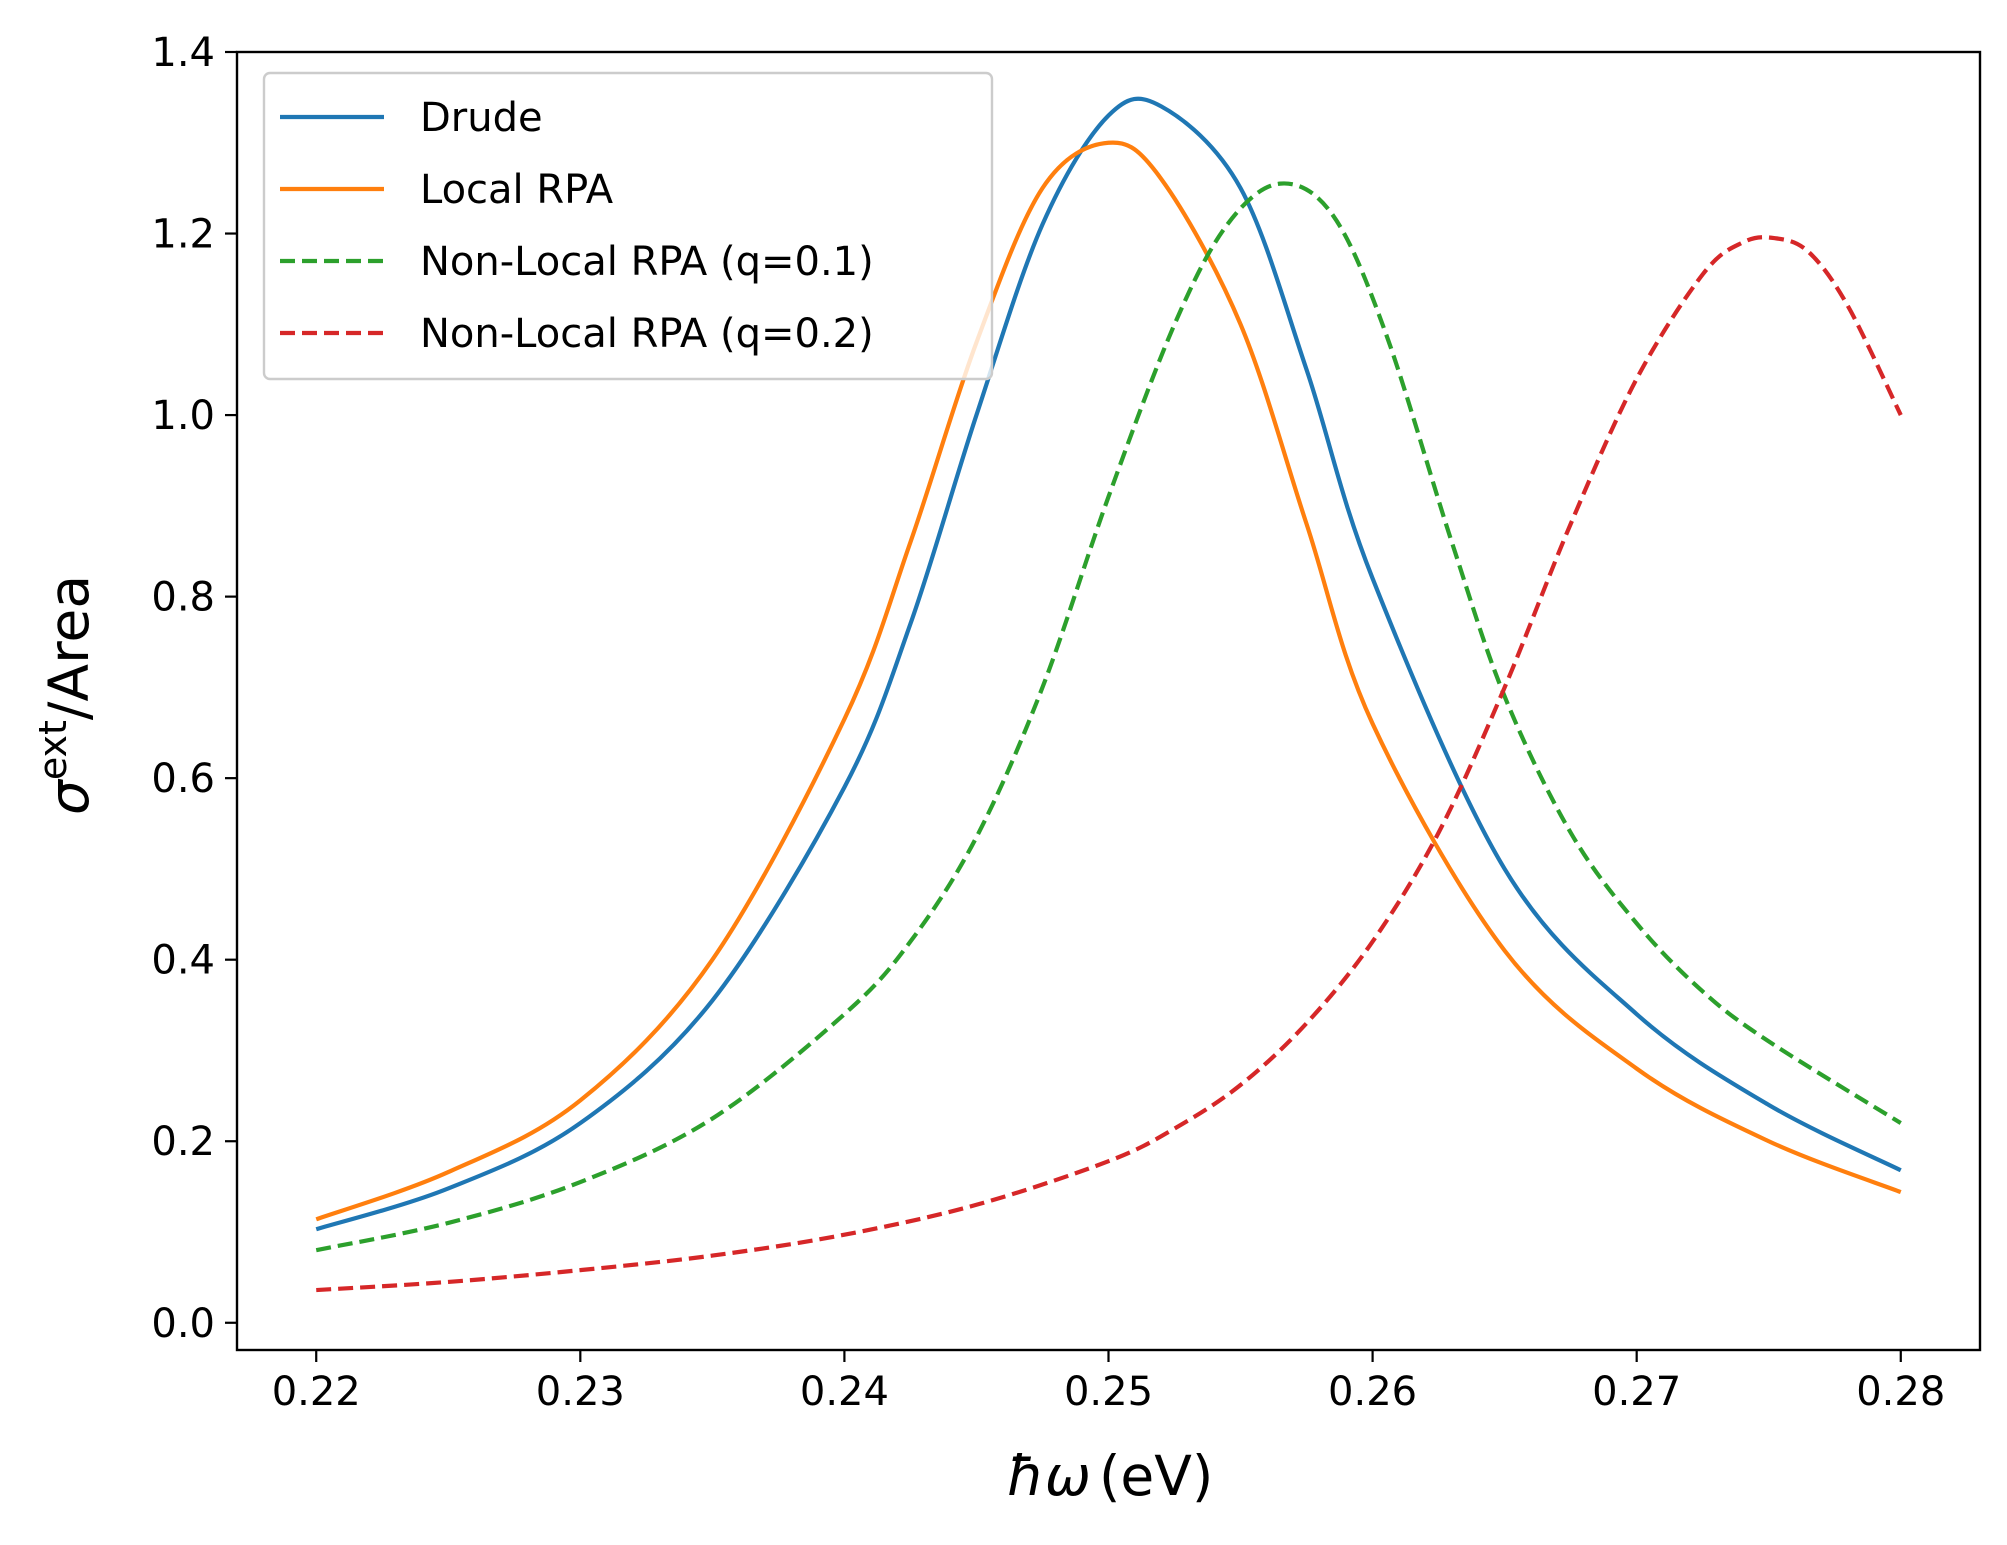 Image resolution: width=2007 pixels, height=1545 pixels. I want to click on x-tick-label: 0.28, so click(1900, 1392).